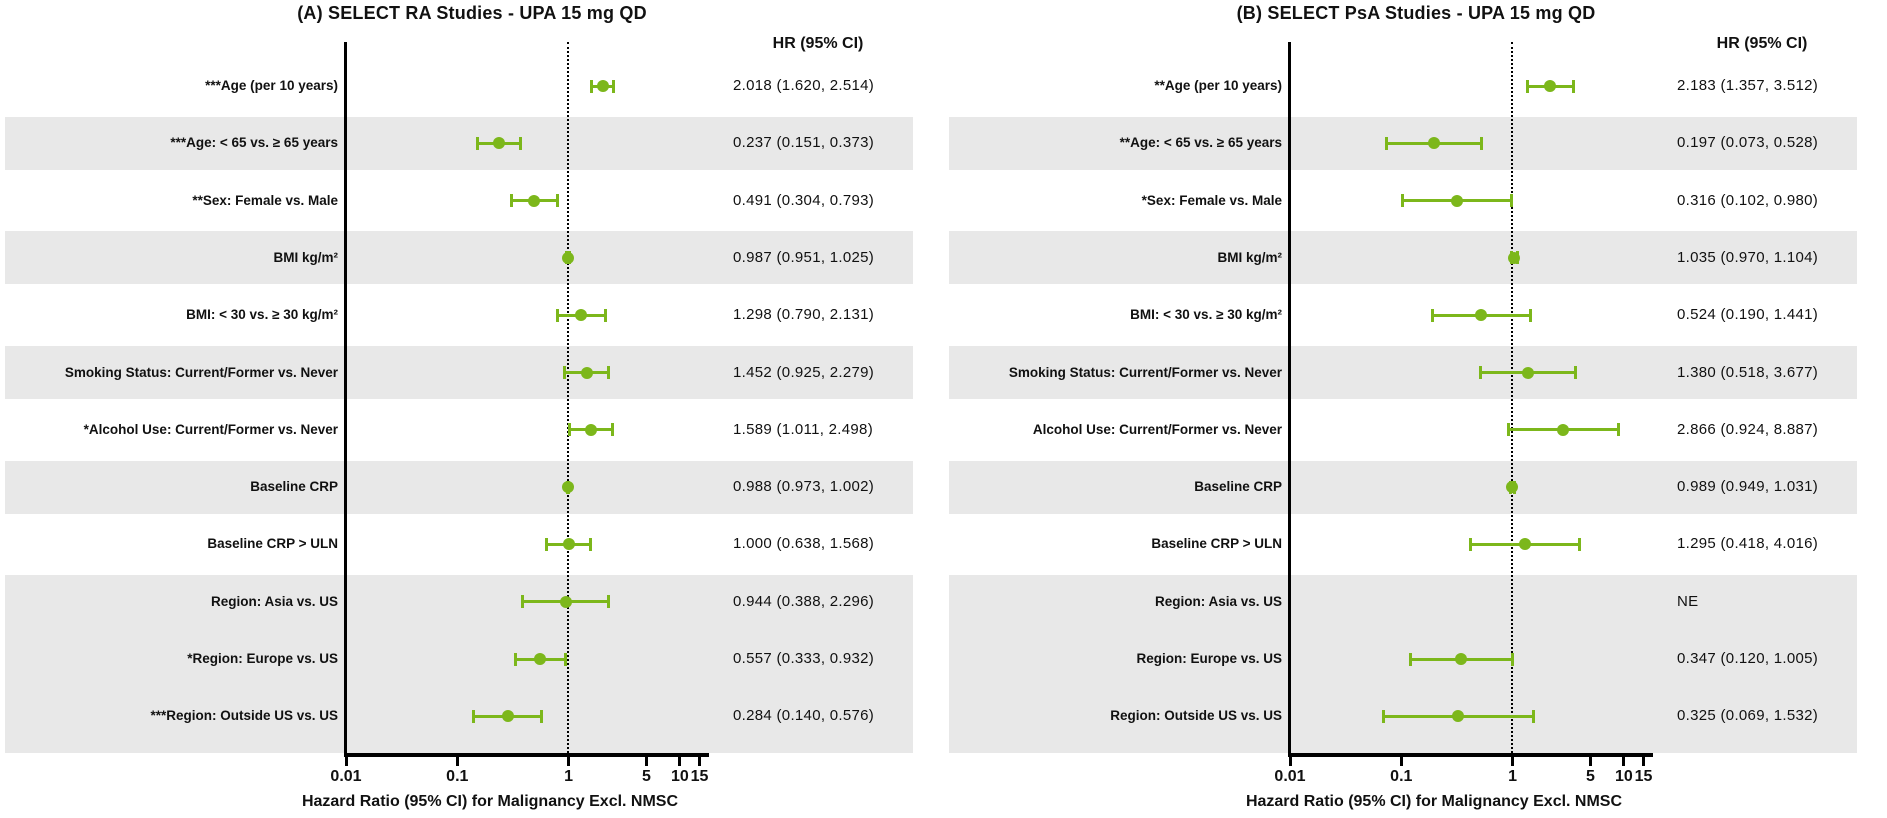  What do you see at coordinates (1218, 85) in the screenshot?
I see `row-label: **Age (per 10 years)` at bounding box center [1218, 85].